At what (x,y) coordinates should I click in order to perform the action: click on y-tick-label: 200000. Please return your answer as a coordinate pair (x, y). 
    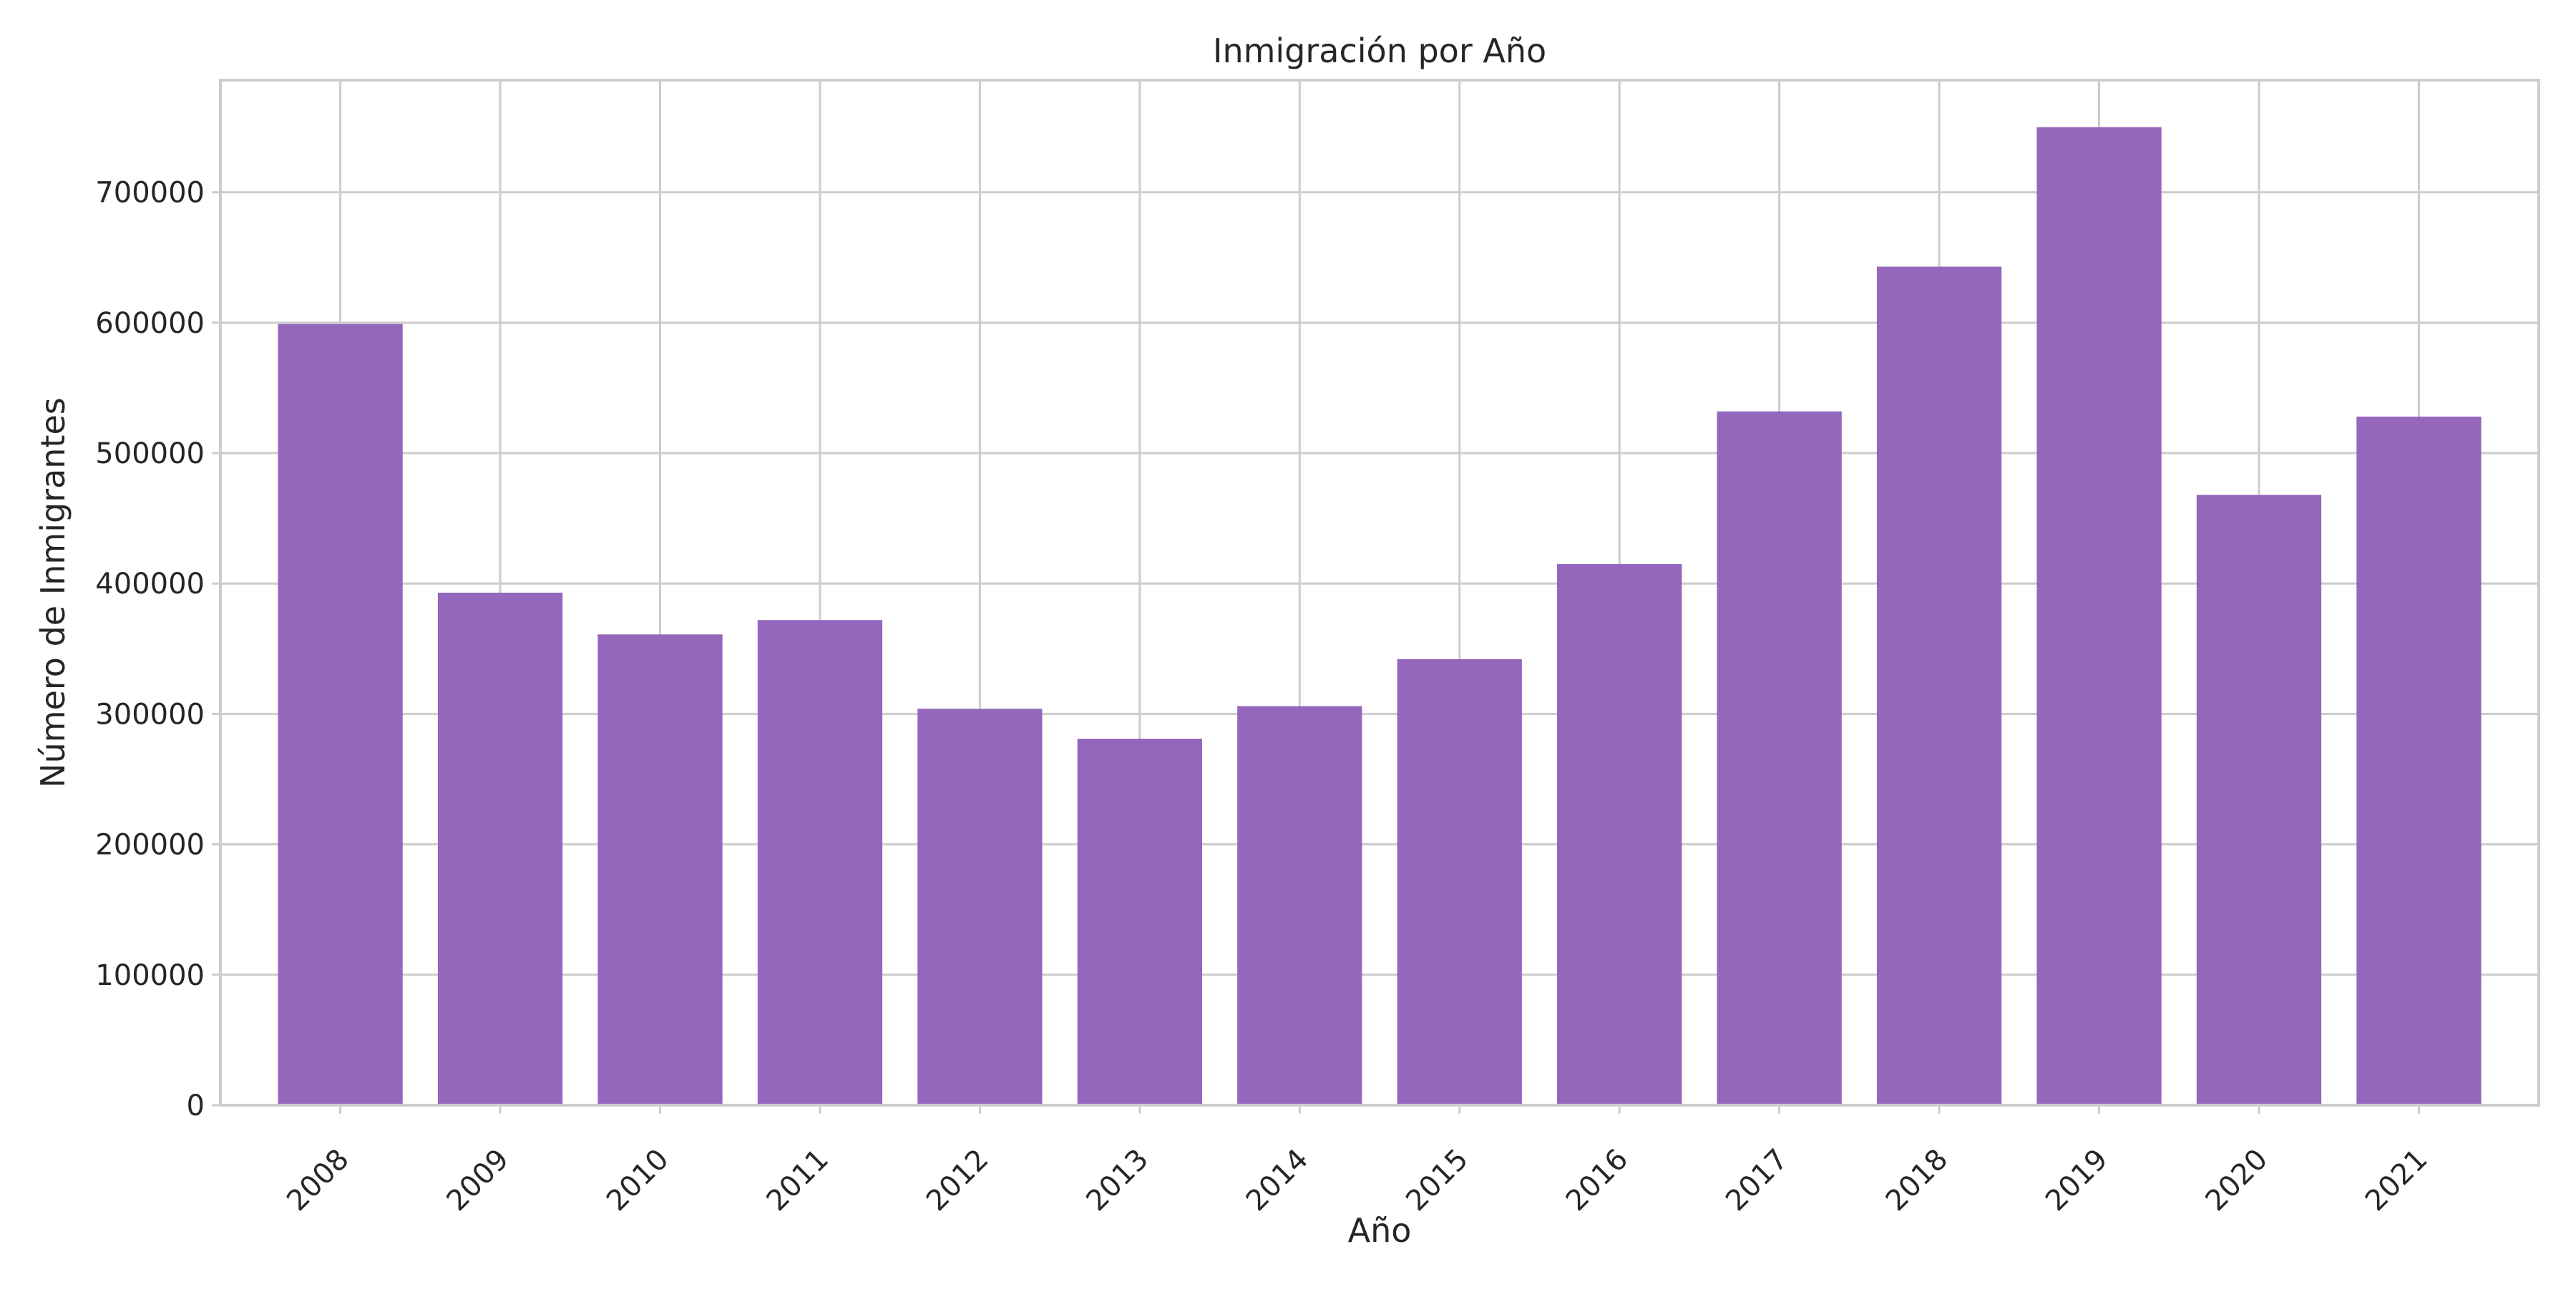
    Looking at the image, I should click on (150, 845).